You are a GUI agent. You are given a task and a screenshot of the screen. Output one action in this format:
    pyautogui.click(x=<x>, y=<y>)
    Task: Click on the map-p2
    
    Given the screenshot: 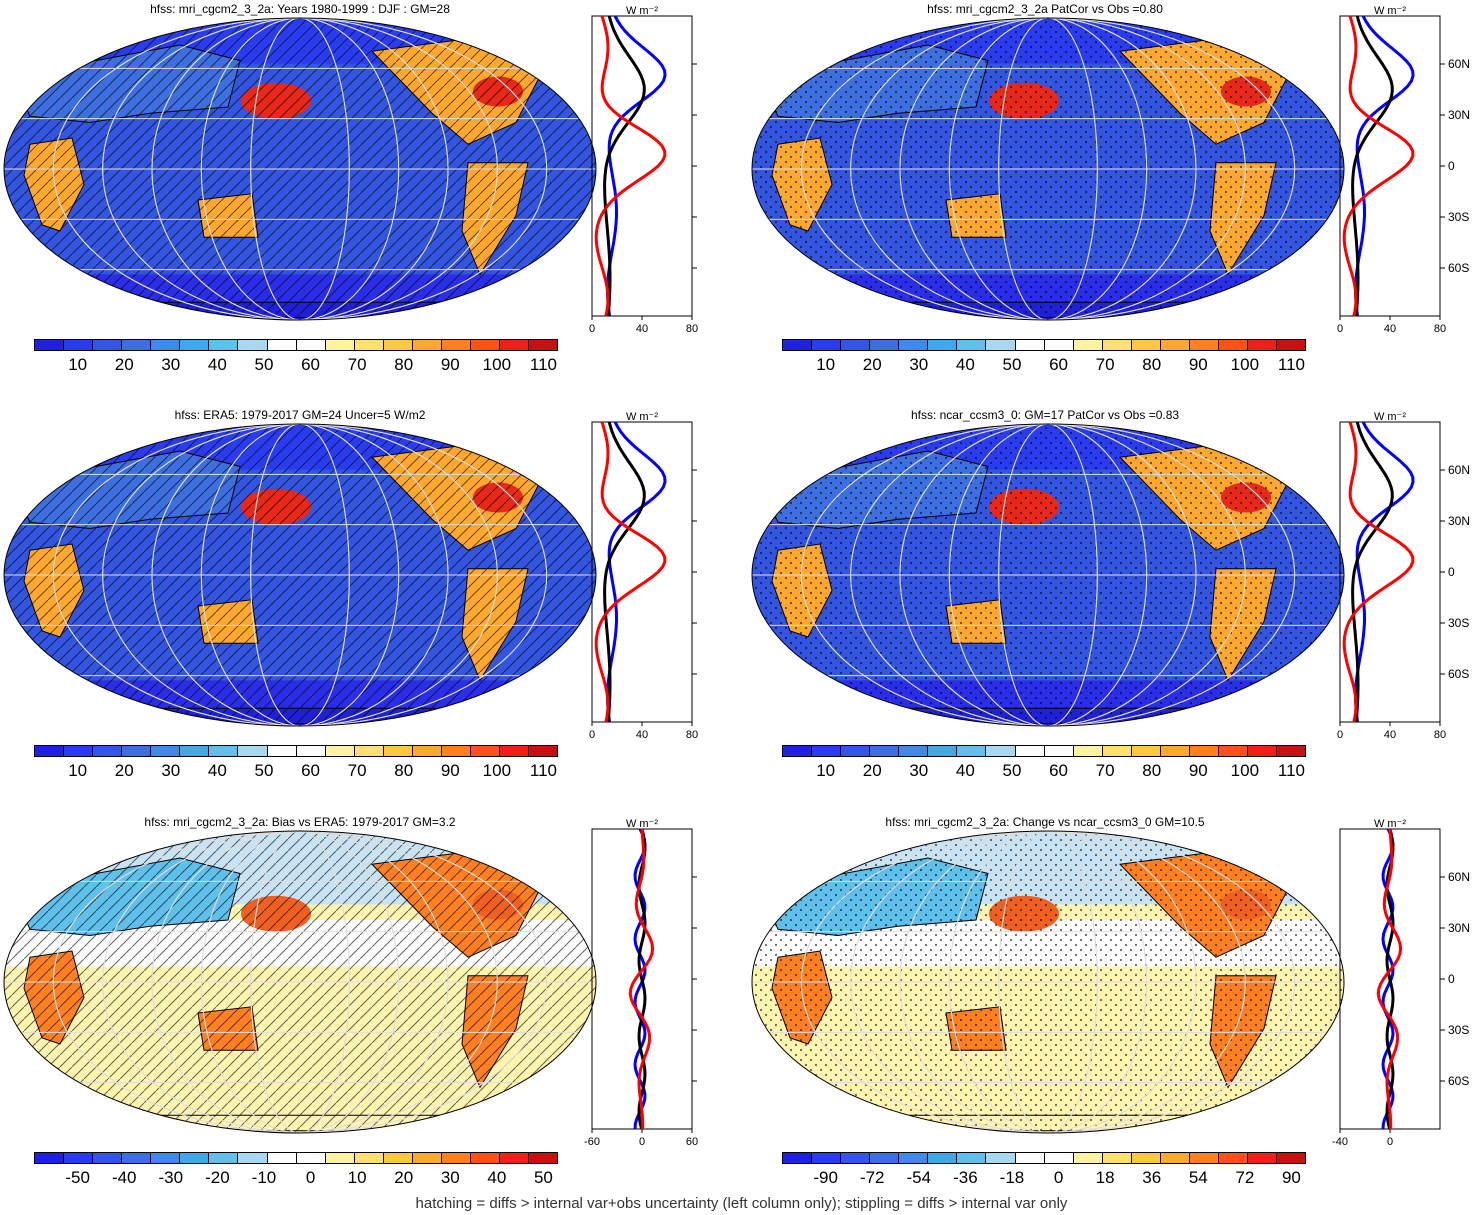 What is the action you would take?
    pyautogui.click(x=1048, y=169)
    